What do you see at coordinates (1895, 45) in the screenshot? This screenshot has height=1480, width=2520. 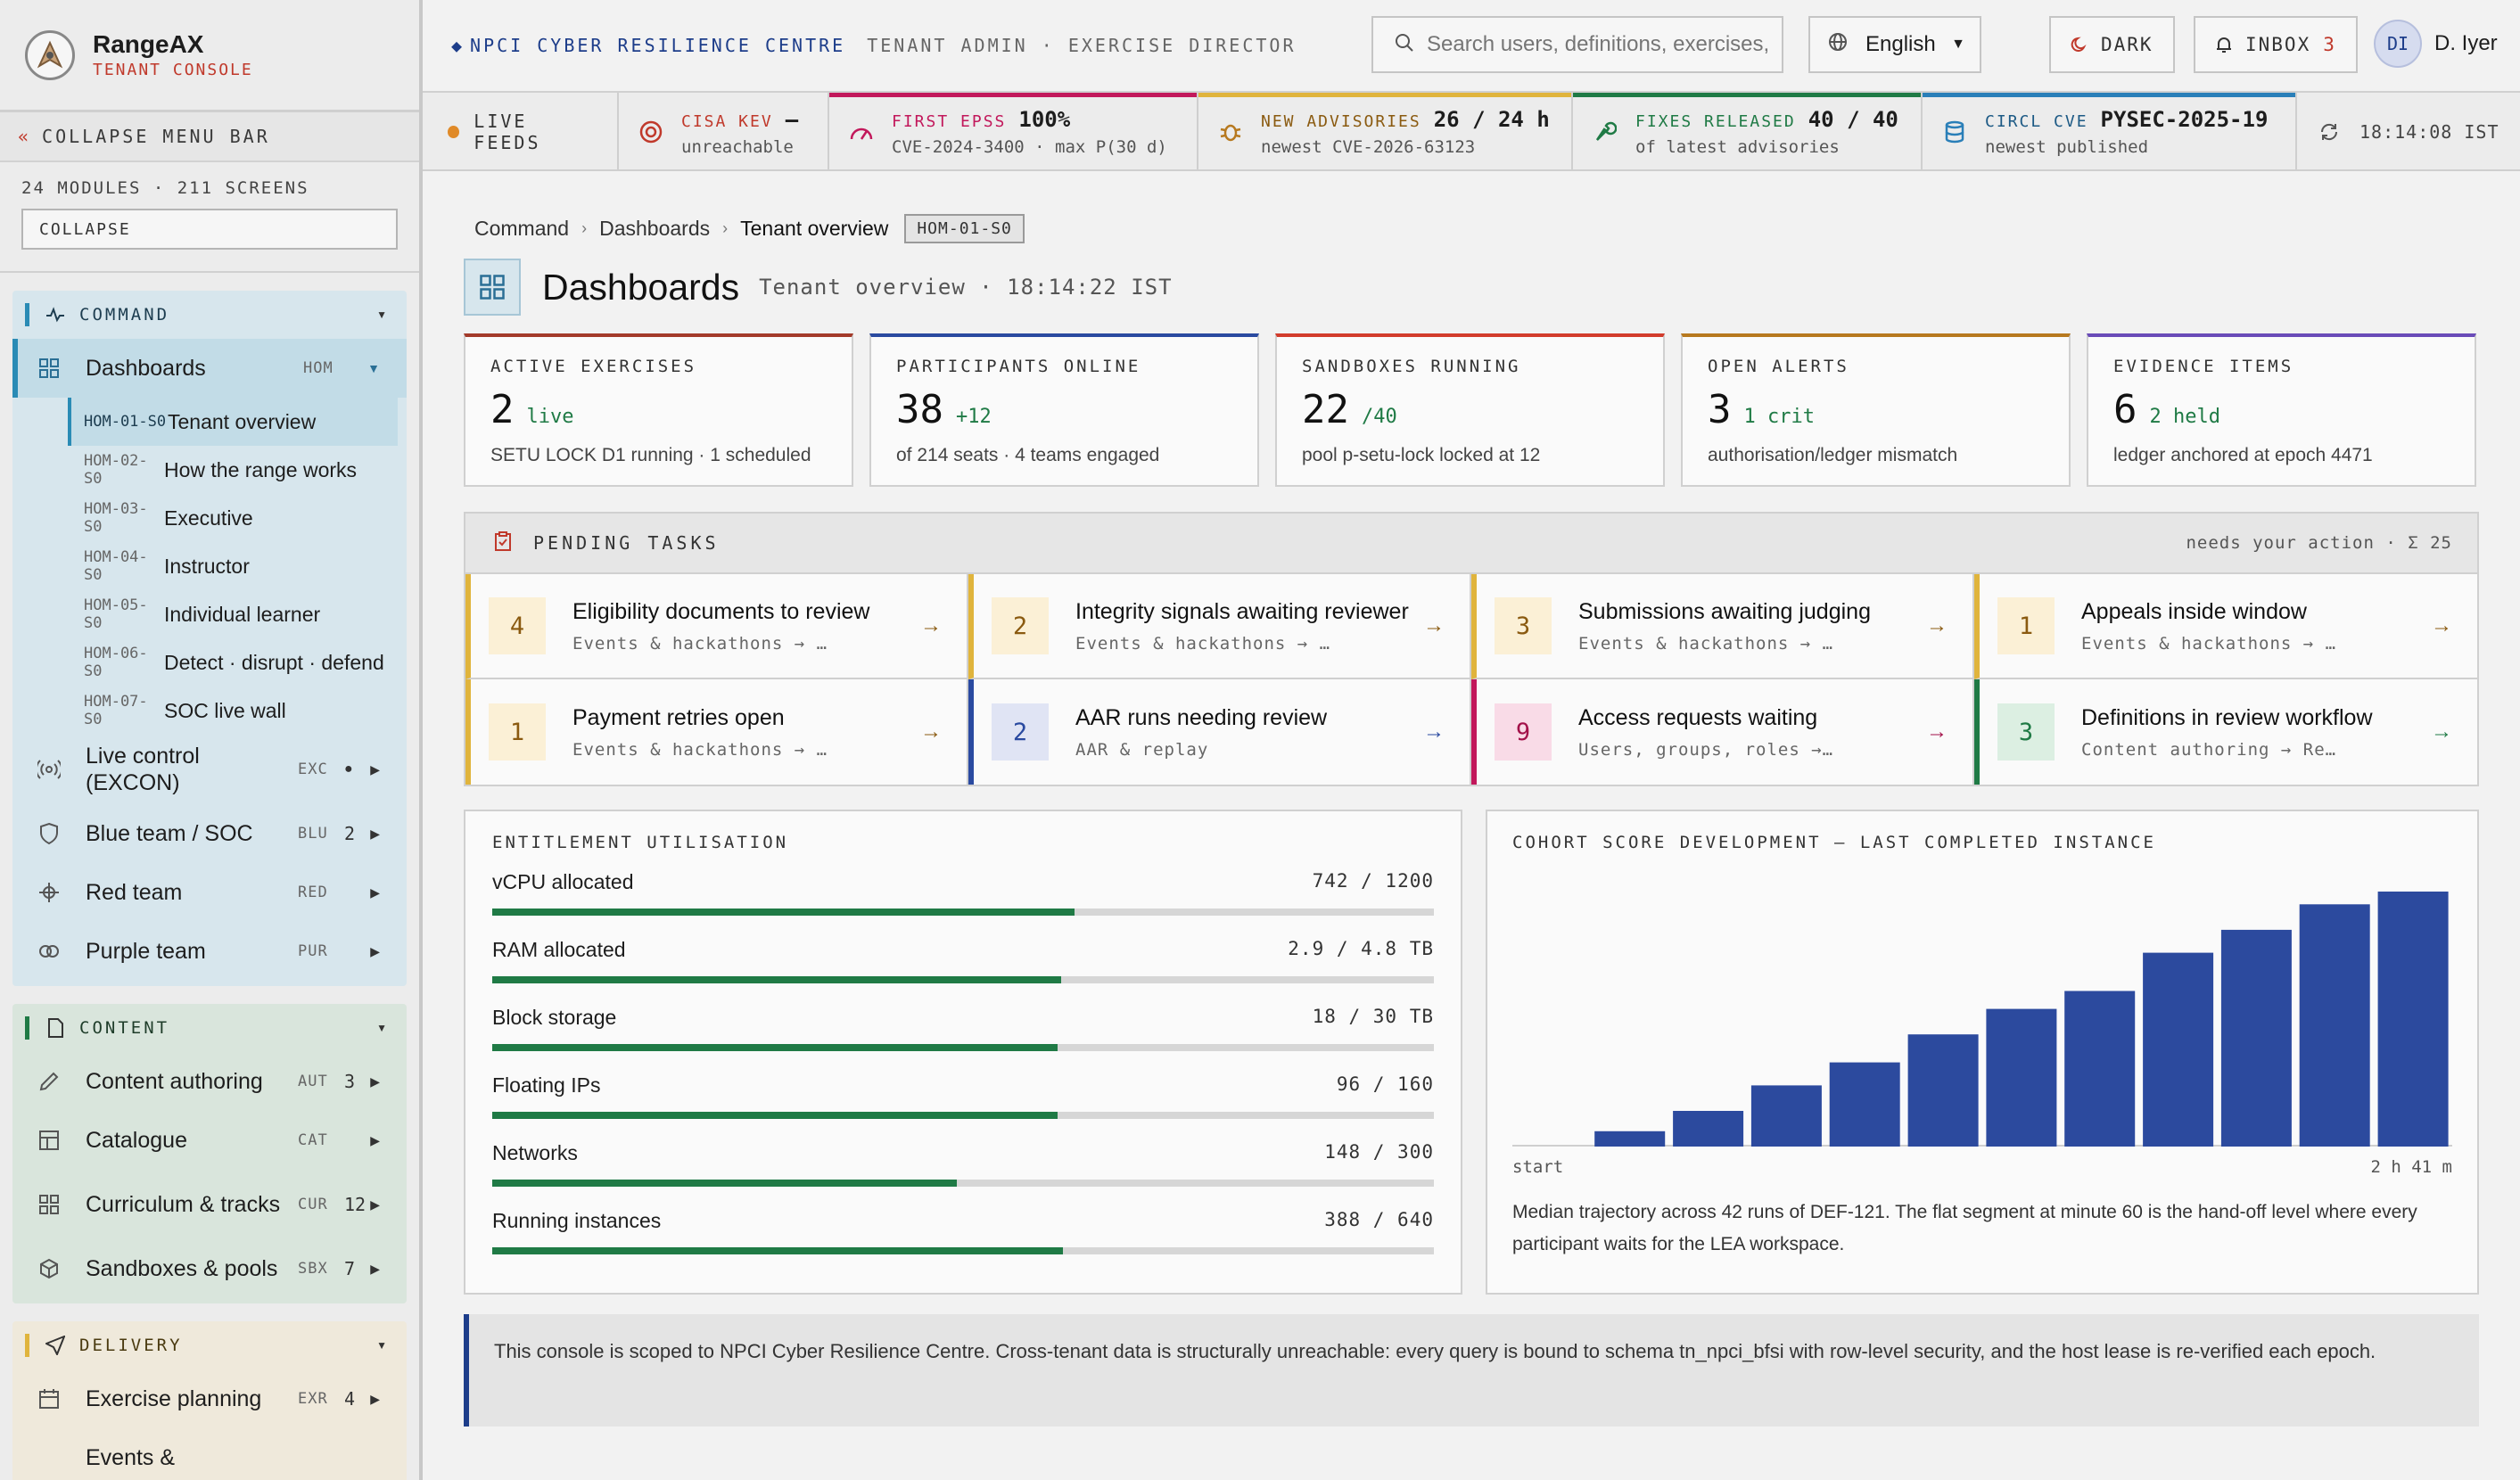 I see `language-select: English ▼` at bounding box center [1895, 45].